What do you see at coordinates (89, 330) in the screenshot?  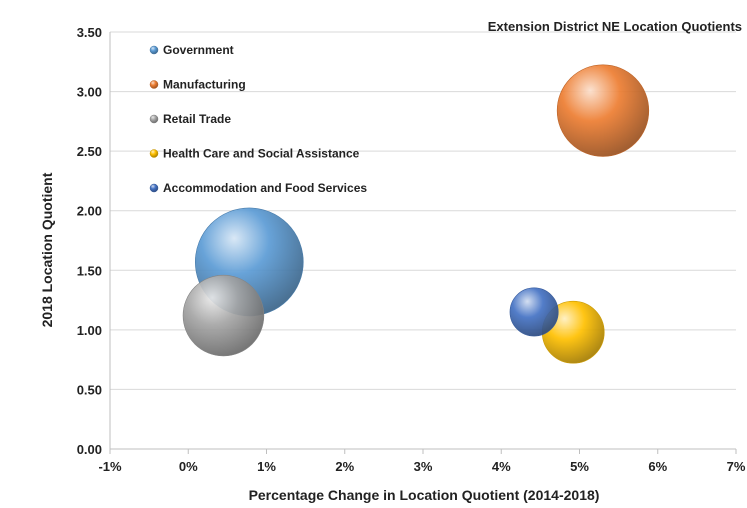 I see `y-tick-label: 1.00` at bounding box center [89, 330].